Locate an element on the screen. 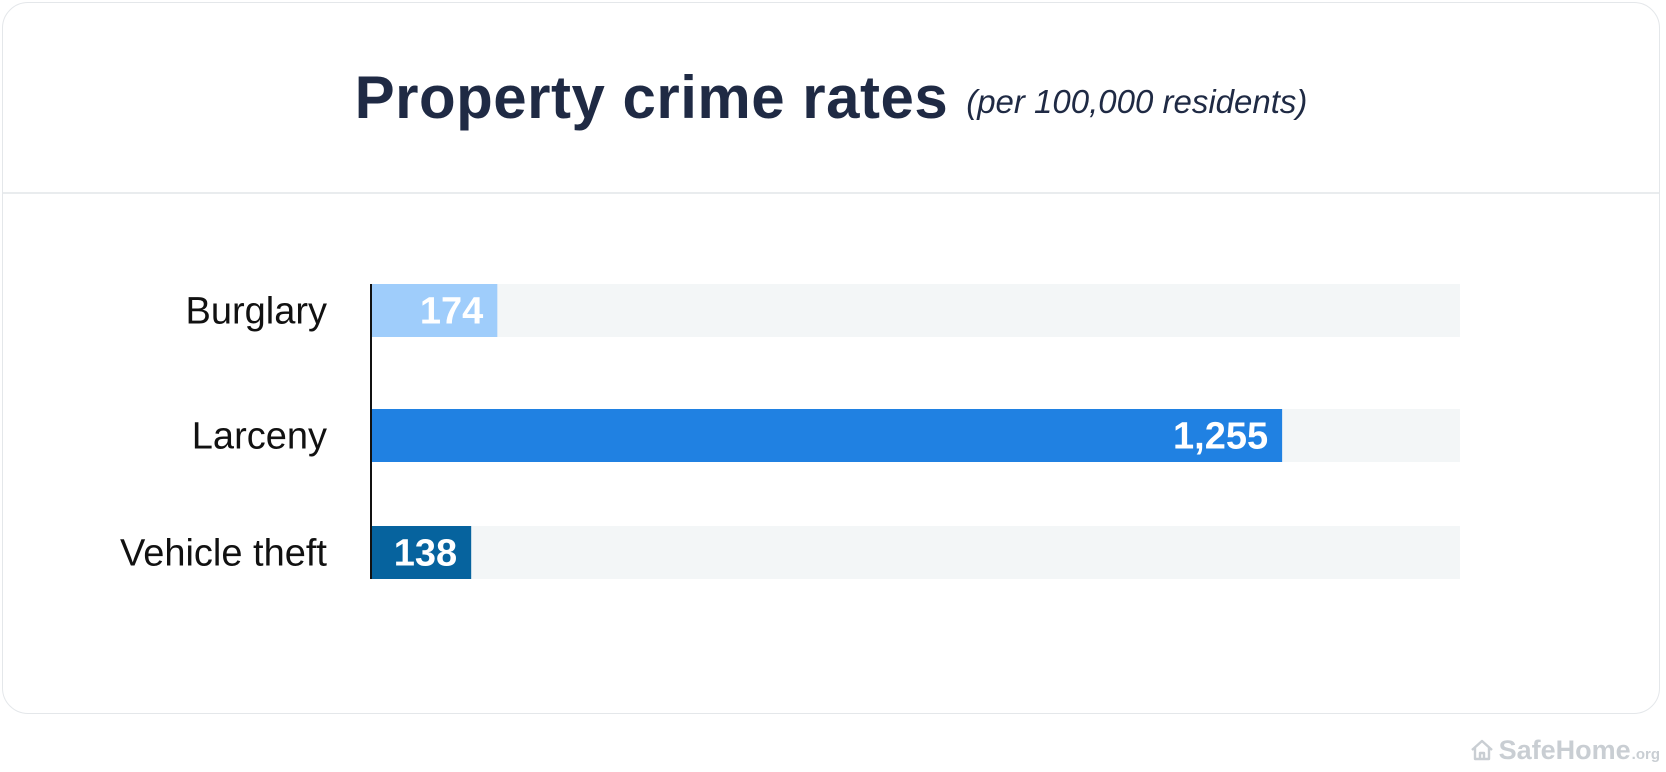 The height and width of the screenshot is (772, 1666). bar-larceny is located at coordinates (827, 435).